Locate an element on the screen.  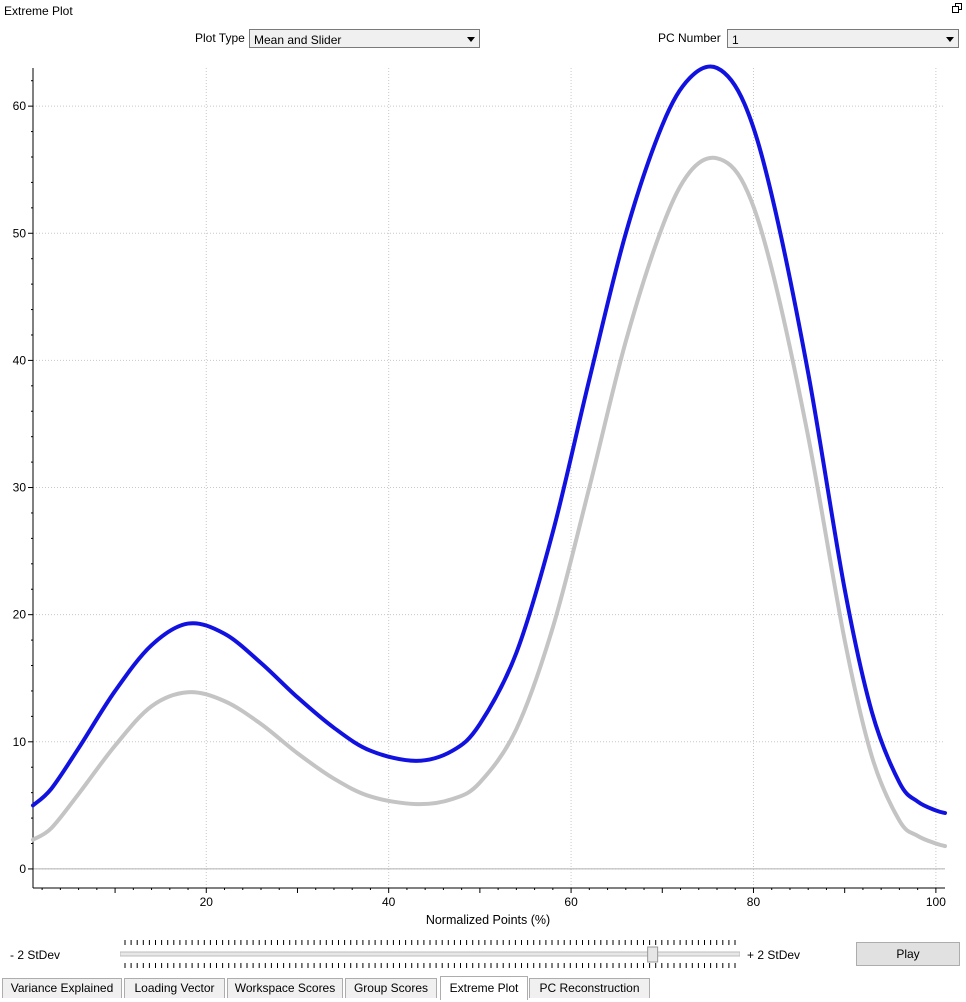
tab-workspace-scores: Workspace Scores is located at coordinates (285, 988).